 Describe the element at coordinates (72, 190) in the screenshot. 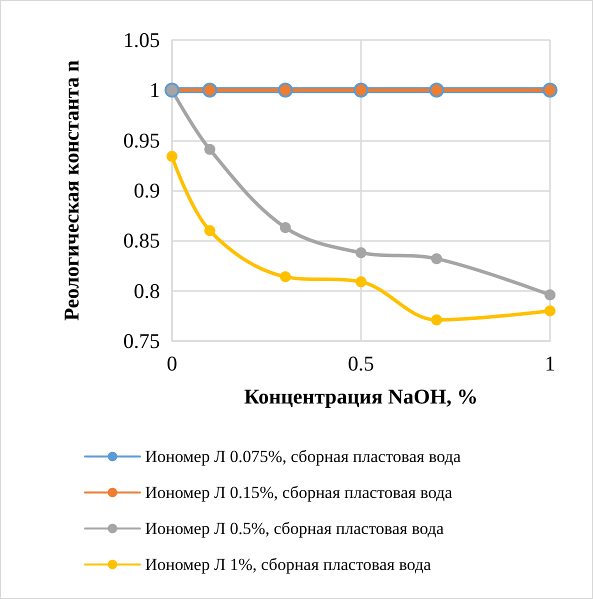

I see `y-axis-title: Реологическая константа n` at that location.